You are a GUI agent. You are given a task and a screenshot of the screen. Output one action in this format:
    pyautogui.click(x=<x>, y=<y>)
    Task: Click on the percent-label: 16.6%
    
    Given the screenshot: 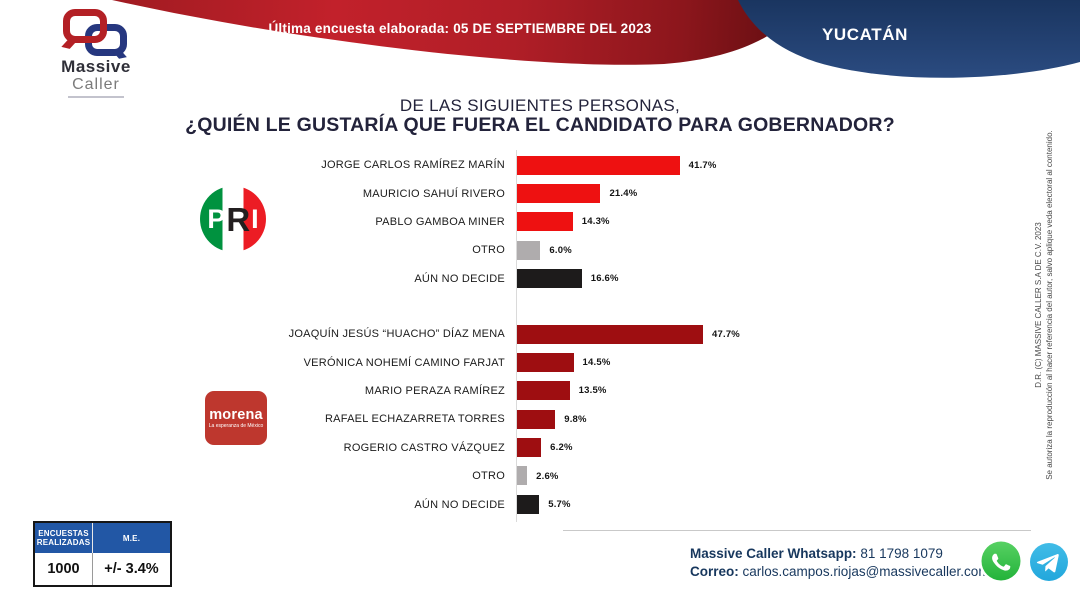 What is the action you would take?
    pyautogui.click(x=604, y=279)
    